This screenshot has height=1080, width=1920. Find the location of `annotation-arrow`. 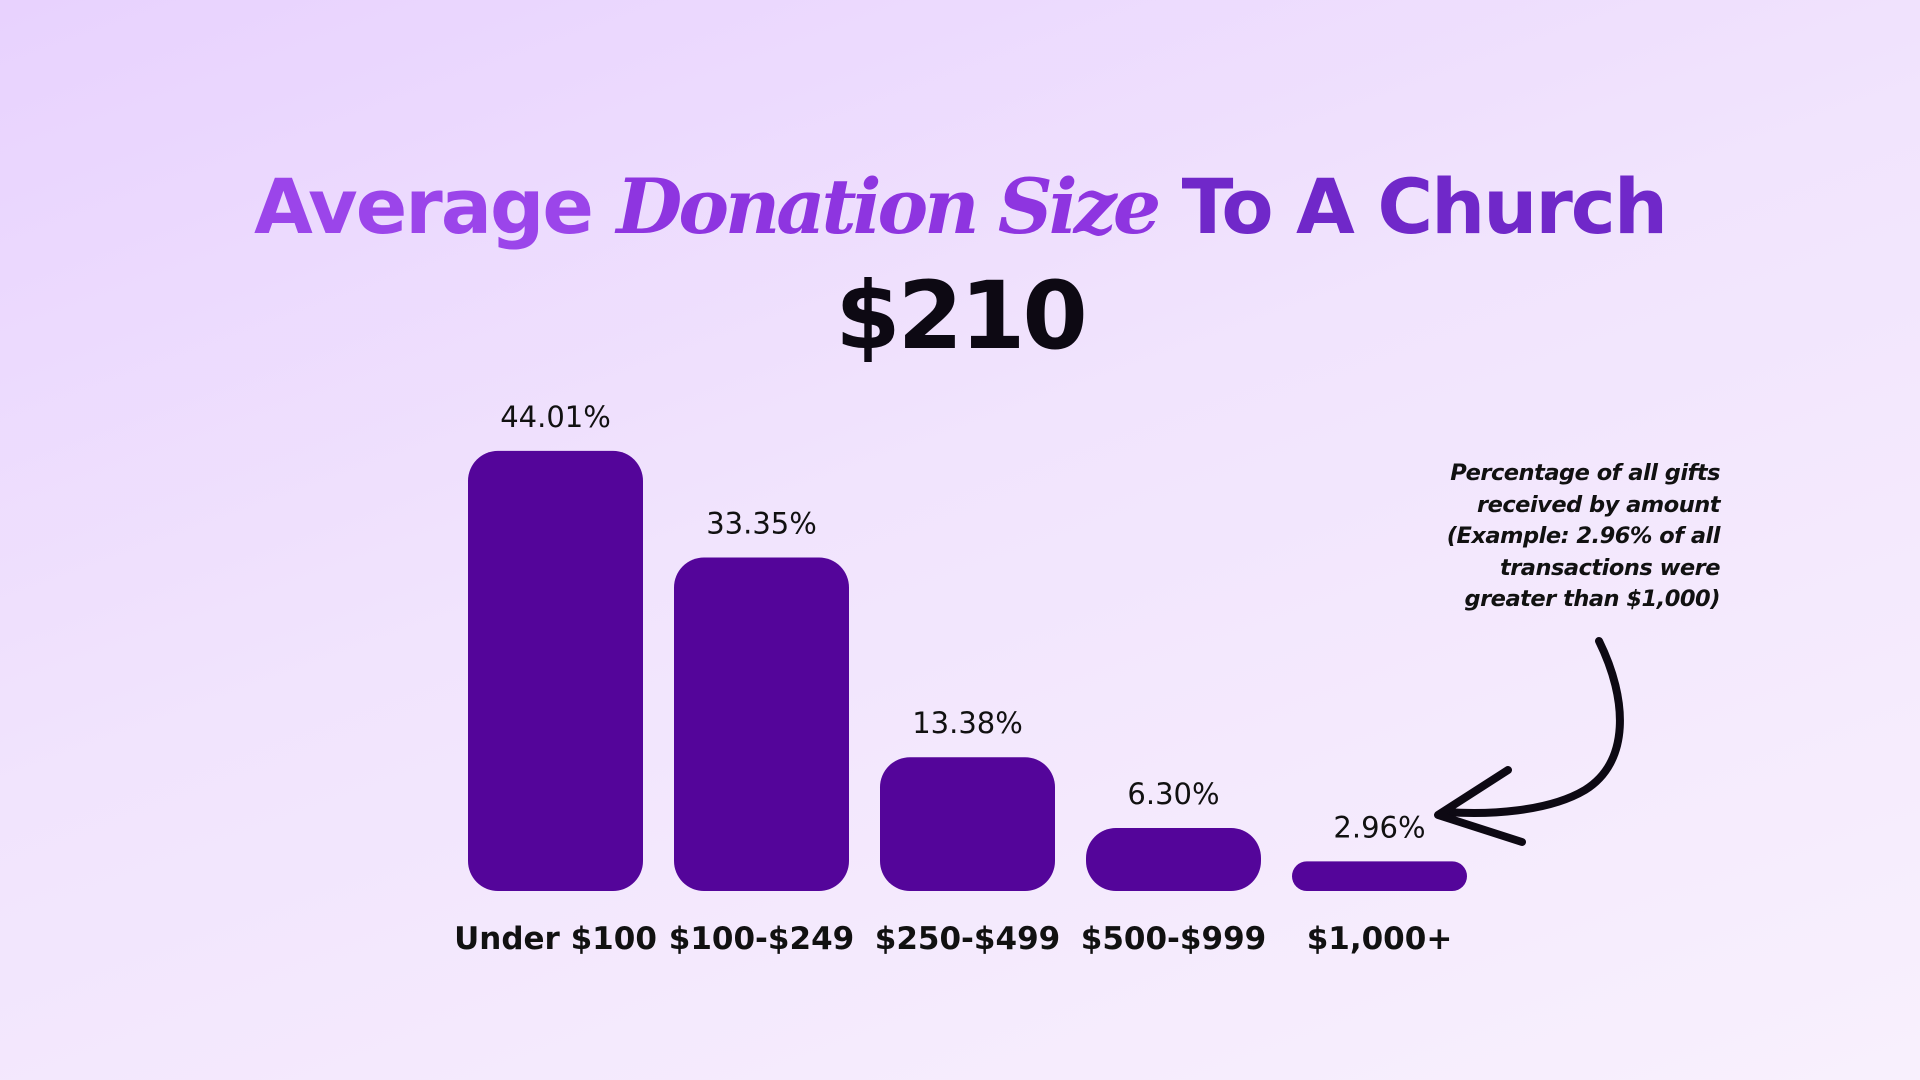

annotation-arrow is located at coordinates (1529, 741).